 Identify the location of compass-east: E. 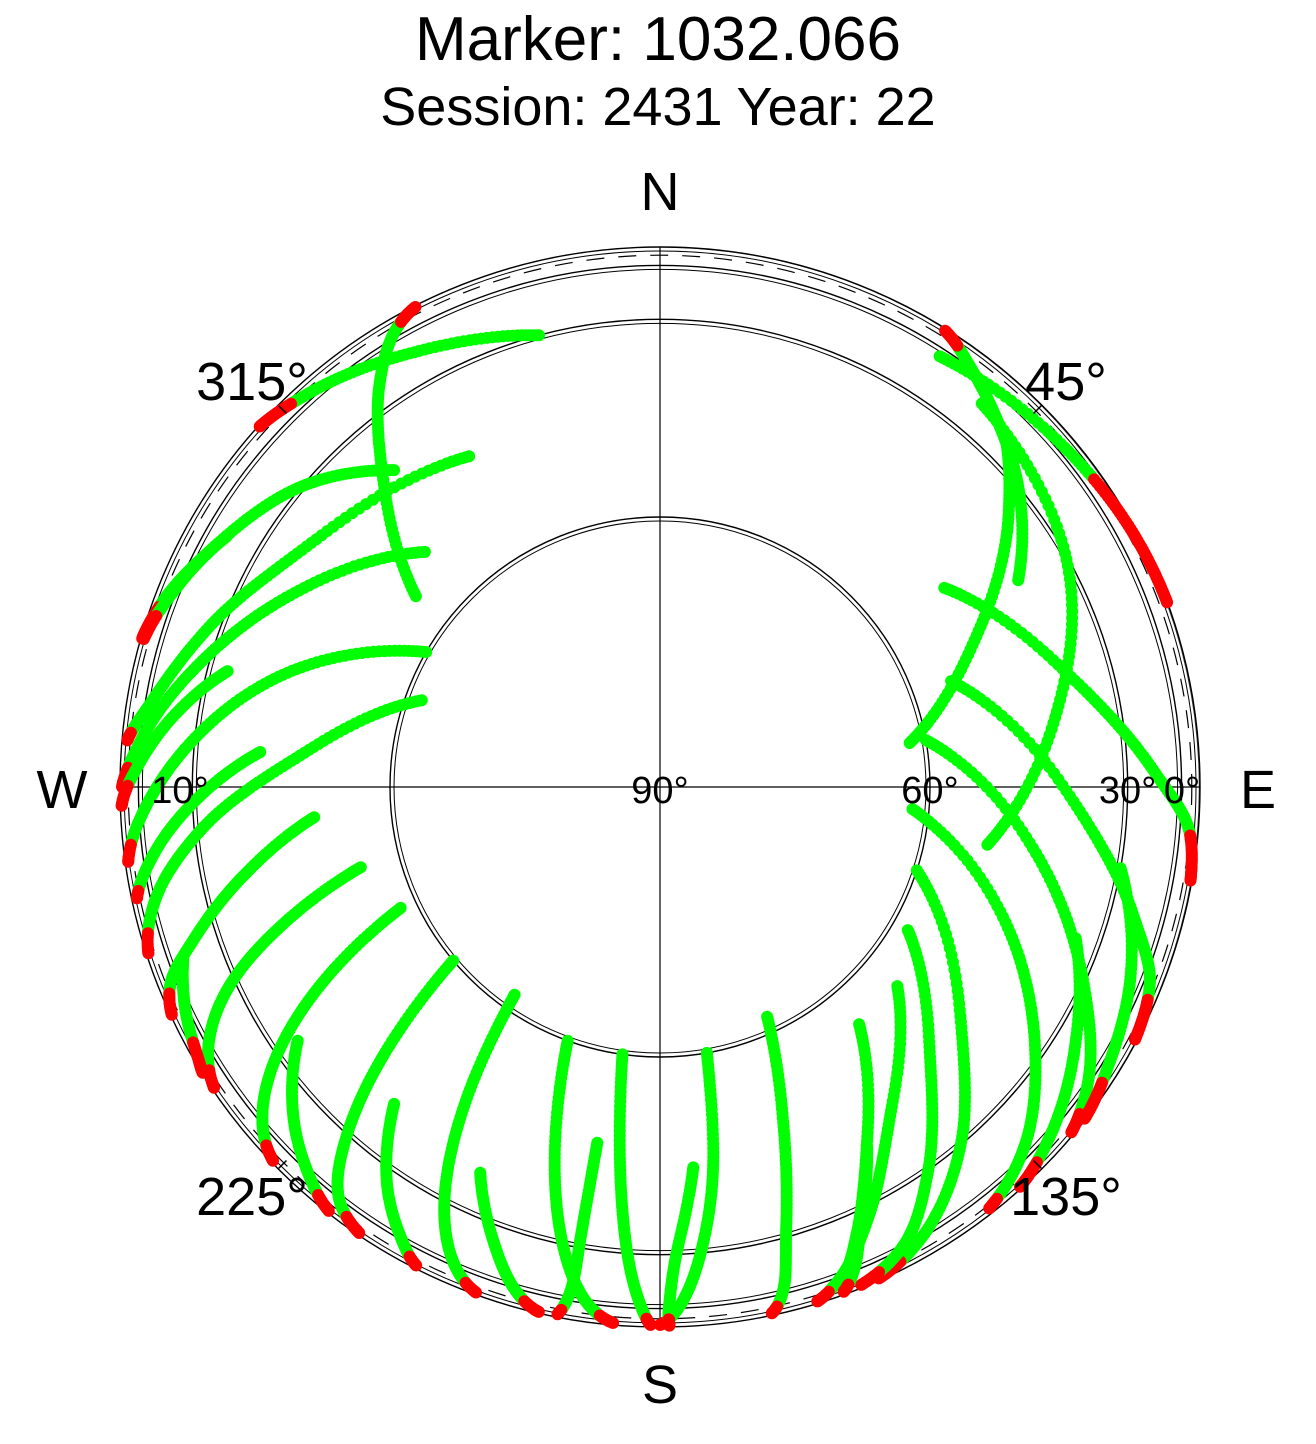
(1258, 790).